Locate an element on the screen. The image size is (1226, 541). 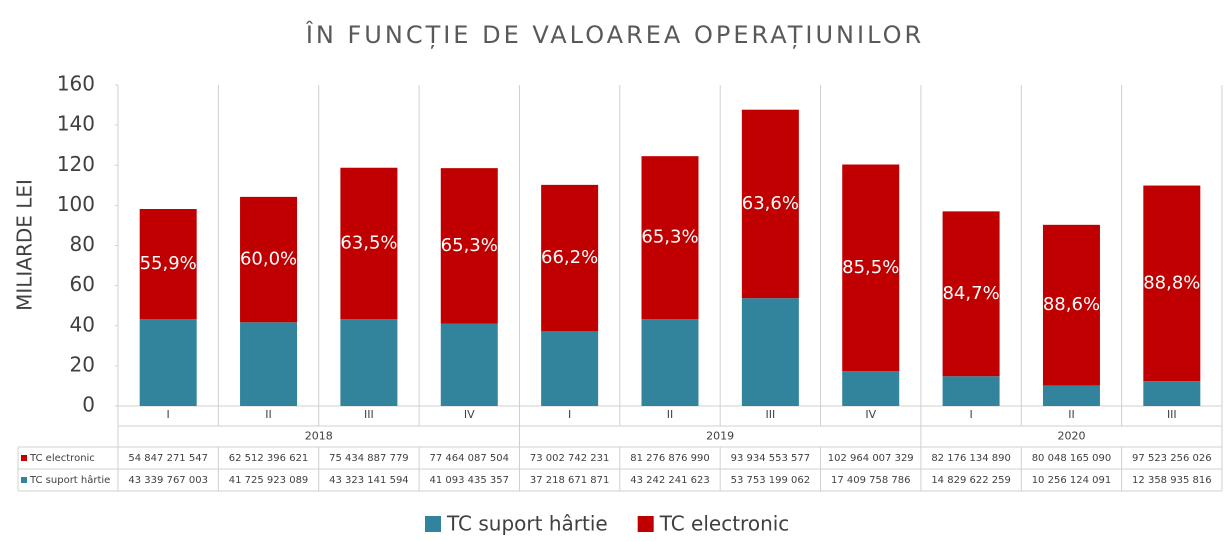
table-row-label: TC suport hârtie is located at coordinates (69, 480).